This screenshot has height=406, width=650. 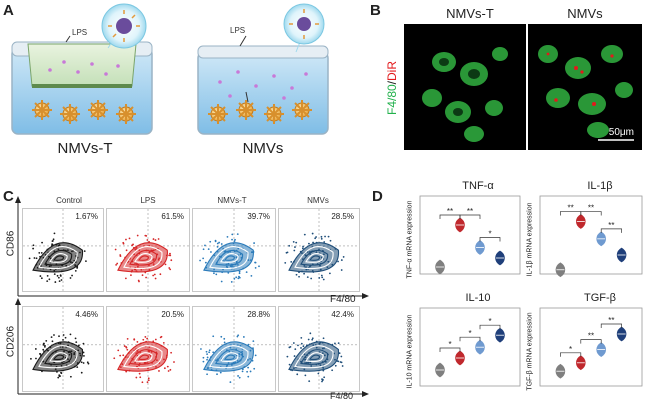 I want to click on chart-title-il10: IL-10, so click(x=478, y=298).